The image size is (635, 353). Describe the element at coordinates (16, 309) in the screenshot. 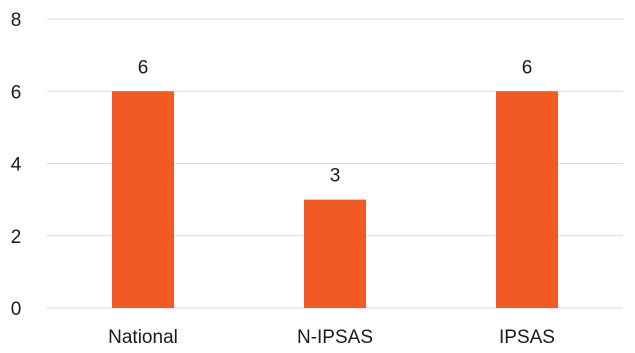

I see `y-tick-label: 0` at that location.